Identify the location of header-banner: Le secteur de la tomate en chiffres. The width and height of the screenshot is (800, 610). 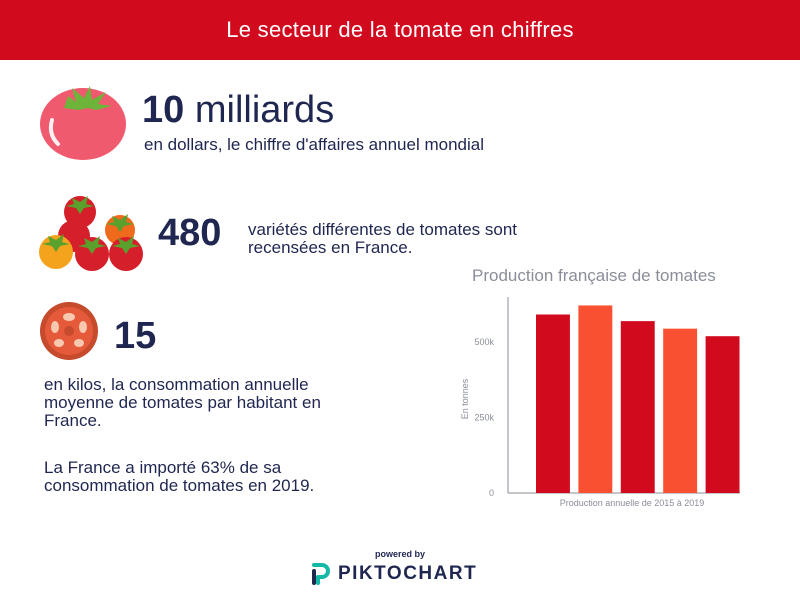
(400, 30).